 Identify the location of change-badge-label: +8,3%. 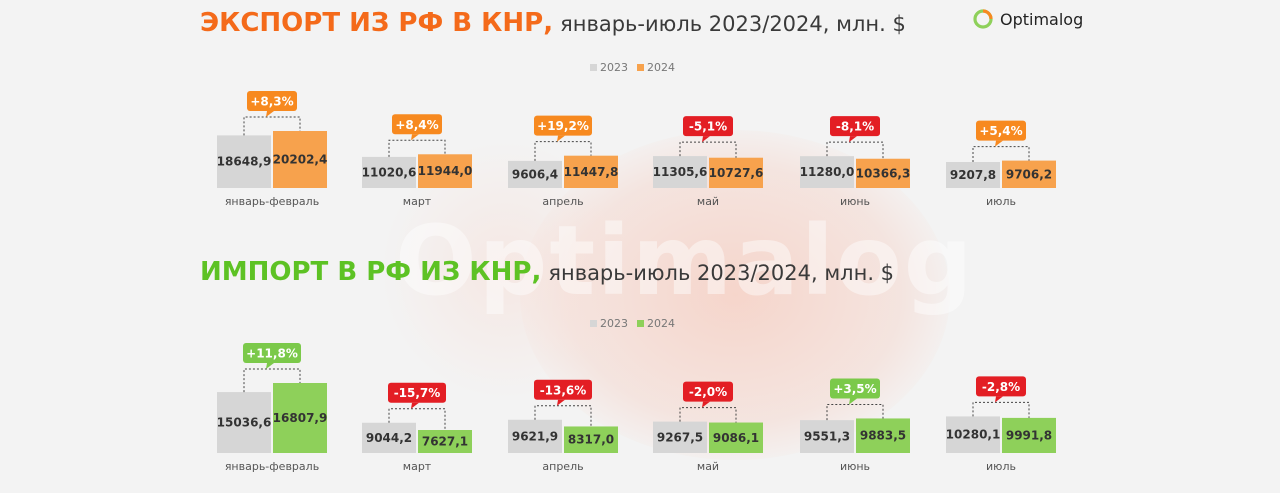
(271, 102).